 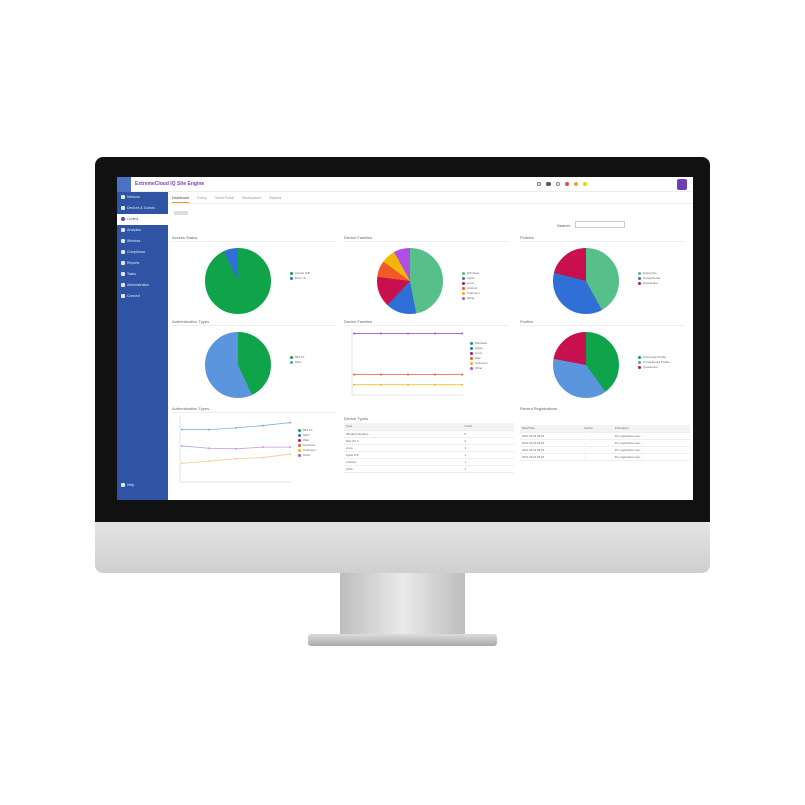 What do you see at coordinates (597, 457) in the screenshot?
I see `table-cell: -` at bounding box center [597, 457].